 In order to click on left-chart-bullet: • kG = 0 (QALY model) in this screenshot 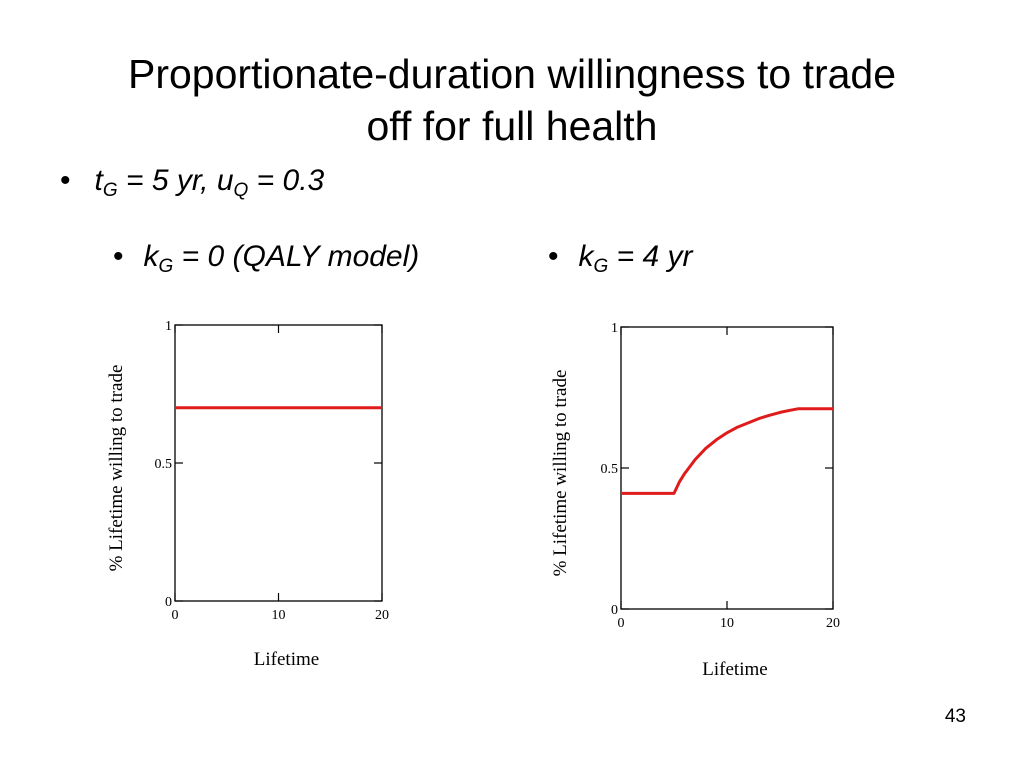, I will do `click(266, 259)`.